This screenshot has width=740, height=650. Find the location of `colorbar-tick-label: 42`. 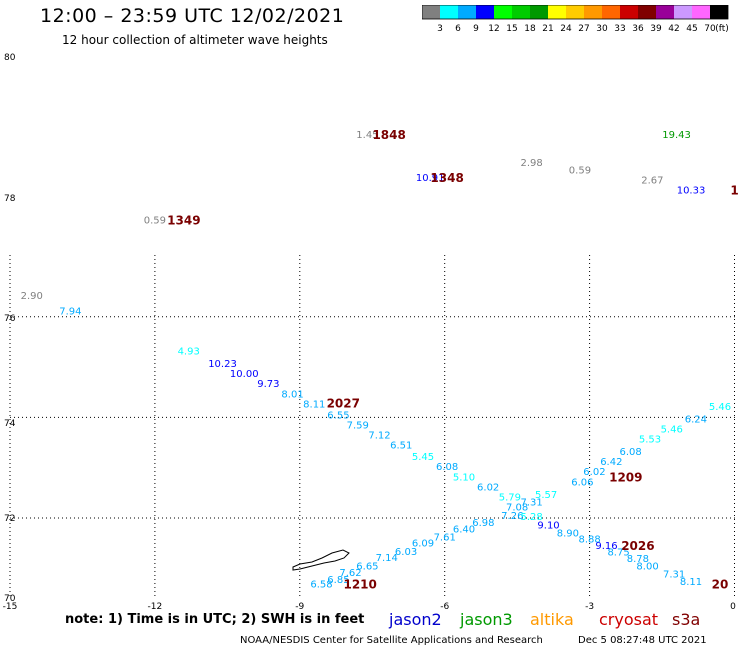

colorbar-tick-label: 42 is located at coordinates (673, 29).